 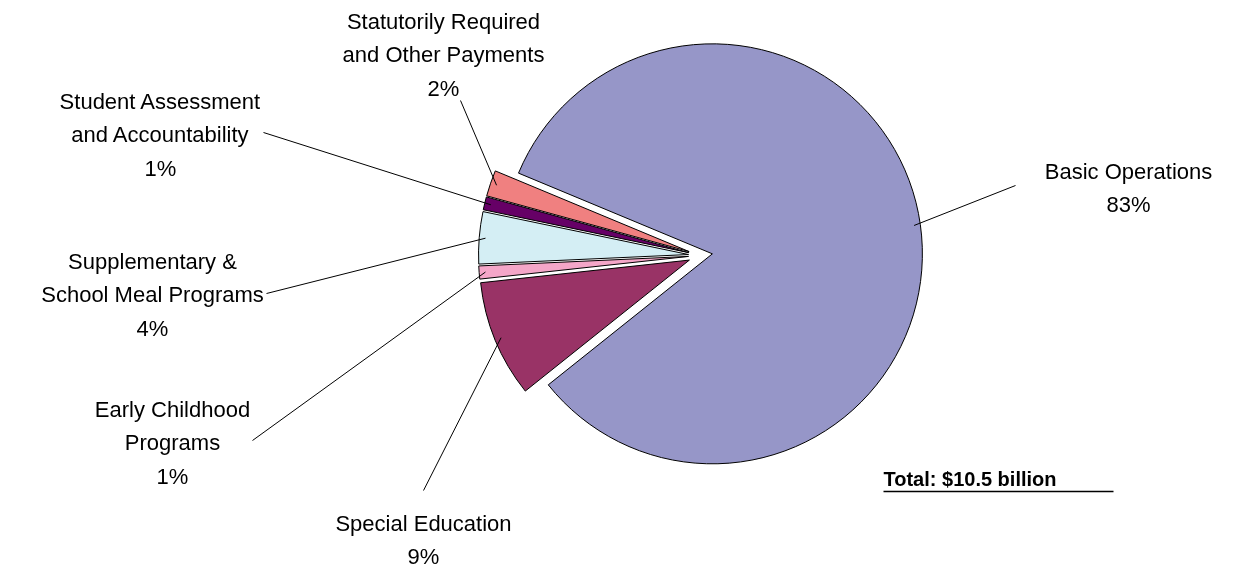 I want to click on data-label: 4%, so click(x=152, y=328).